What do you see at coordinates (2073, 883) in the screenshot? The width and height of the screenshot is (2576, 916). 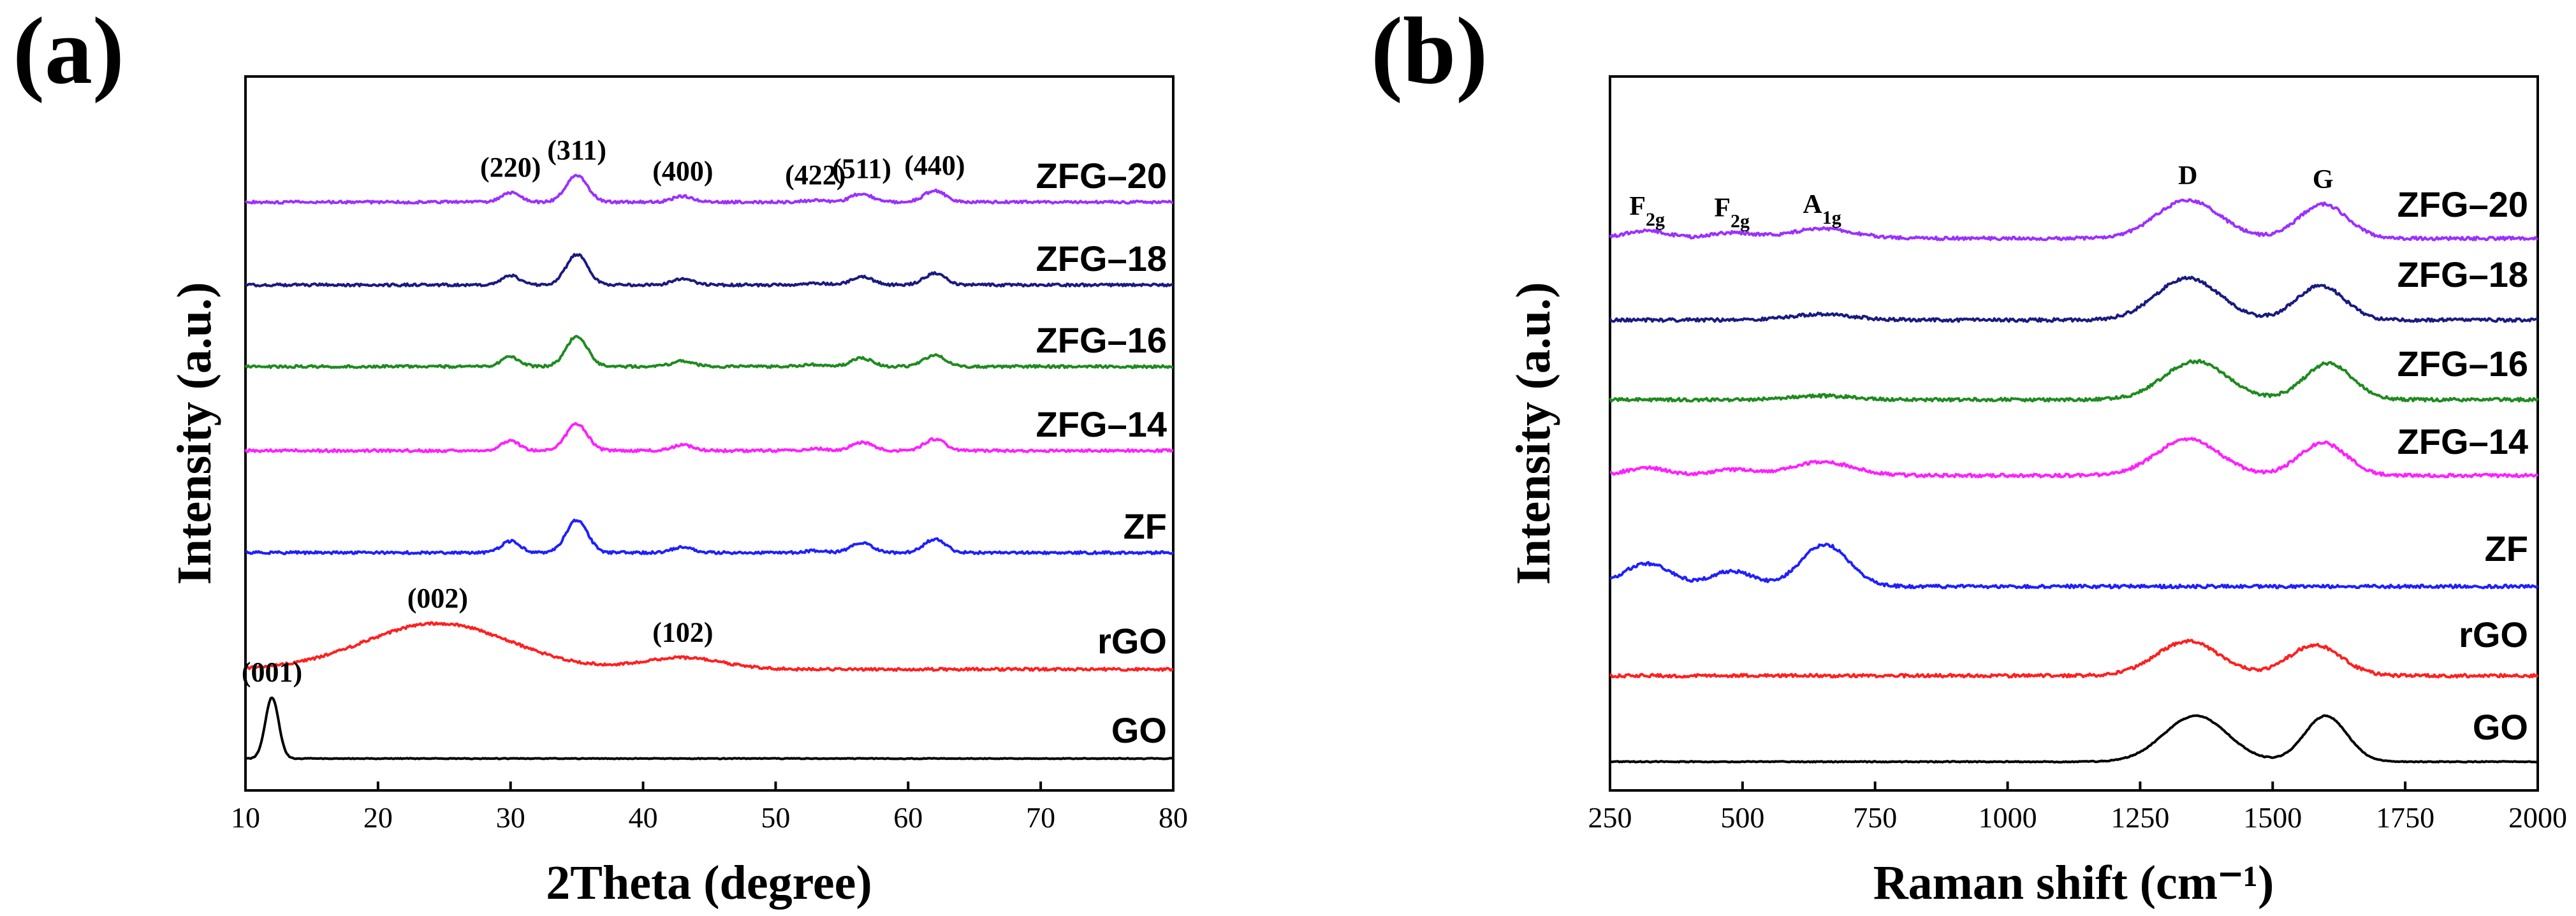 I see `panel-b-xlabel: Raman shift (cm⁻¹)` at bounding box center [2073, 883].